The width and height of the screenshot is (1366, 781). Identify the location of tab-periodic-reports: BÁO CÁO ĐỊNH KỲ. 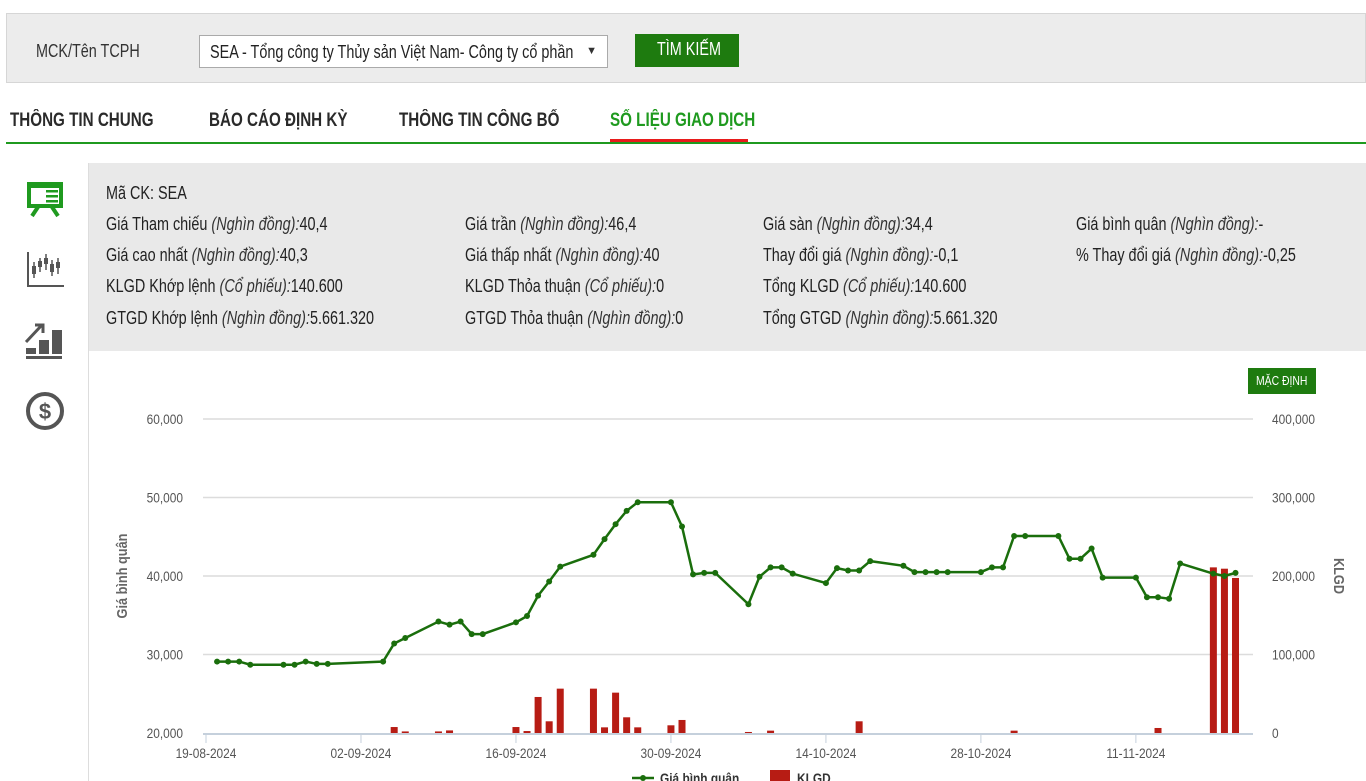
(278, 120).